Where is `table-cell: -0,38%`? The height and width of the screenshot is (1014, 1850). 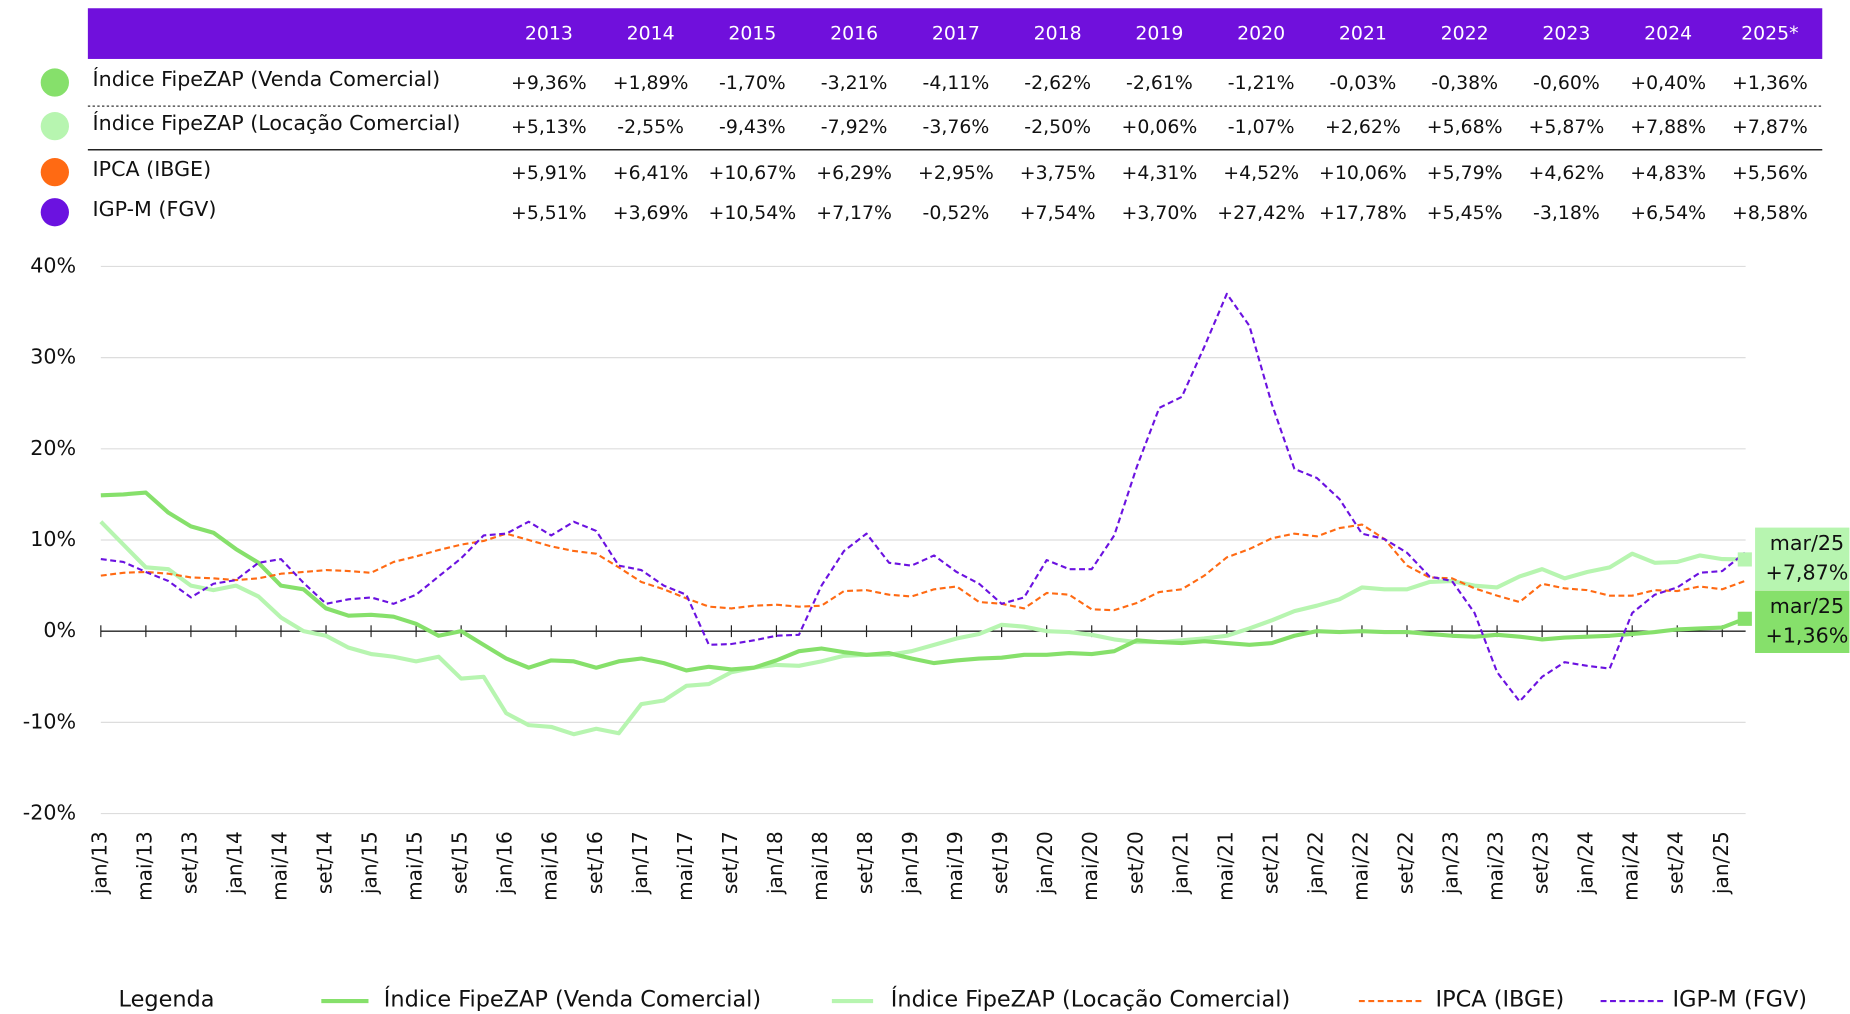
table-cell: -0,38% is located at coordinates (1464, 83).